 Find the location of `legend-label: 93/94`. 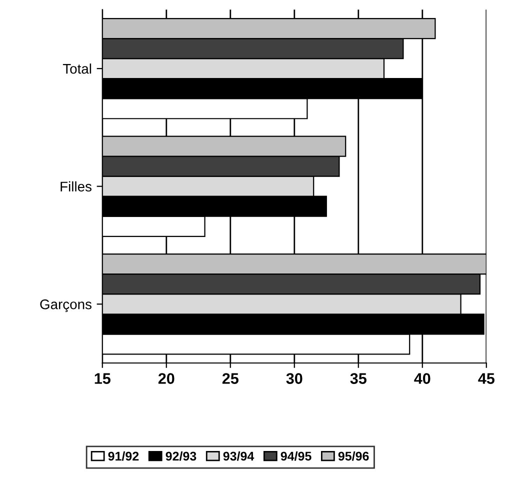

legend-label: 93/94 is located at coordinates (238, 456).